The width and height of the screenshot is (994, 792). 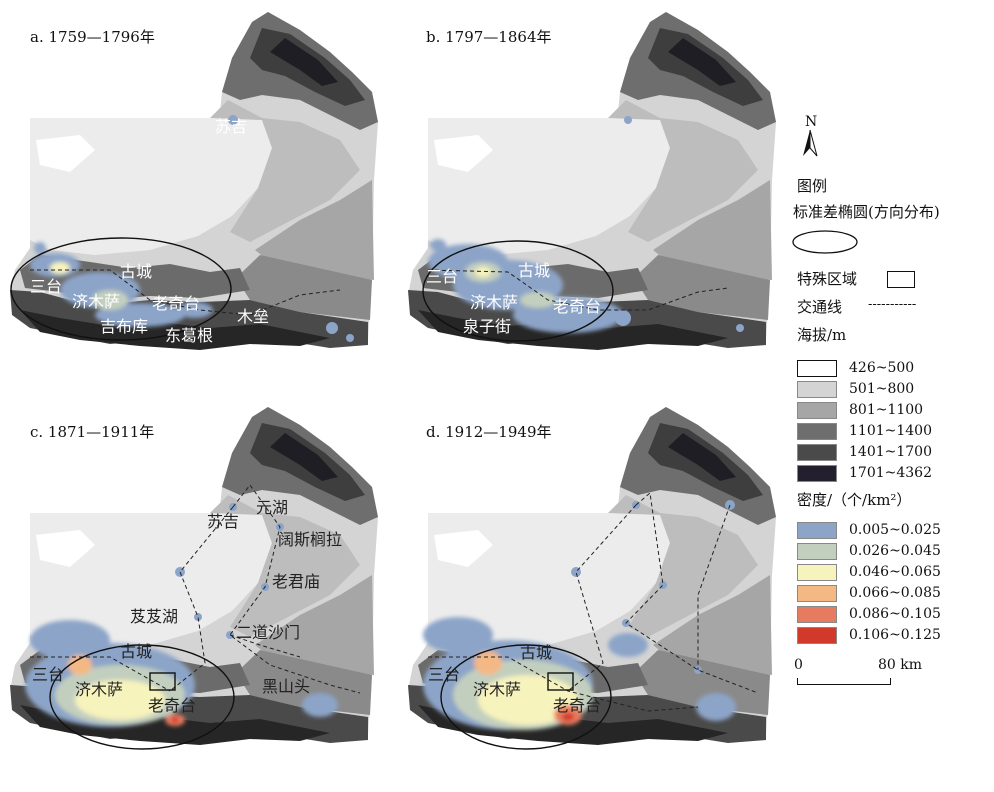 What do you see at coordinates (489, 37) in the screenshot?
I see `panel-b-label: b. 1797—1864年` at bounding box center [489, 37].